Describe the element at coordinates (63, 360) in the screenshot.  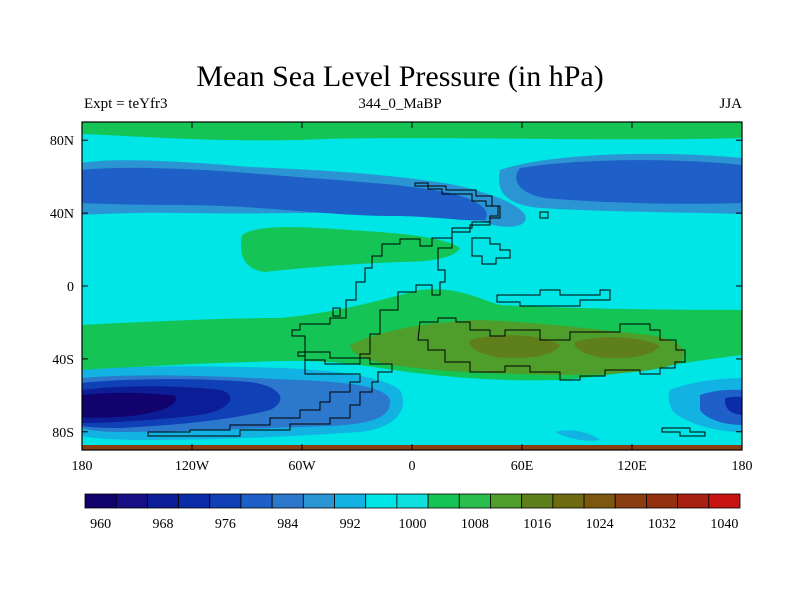
I see `y-tick-label: 40S` at that location.